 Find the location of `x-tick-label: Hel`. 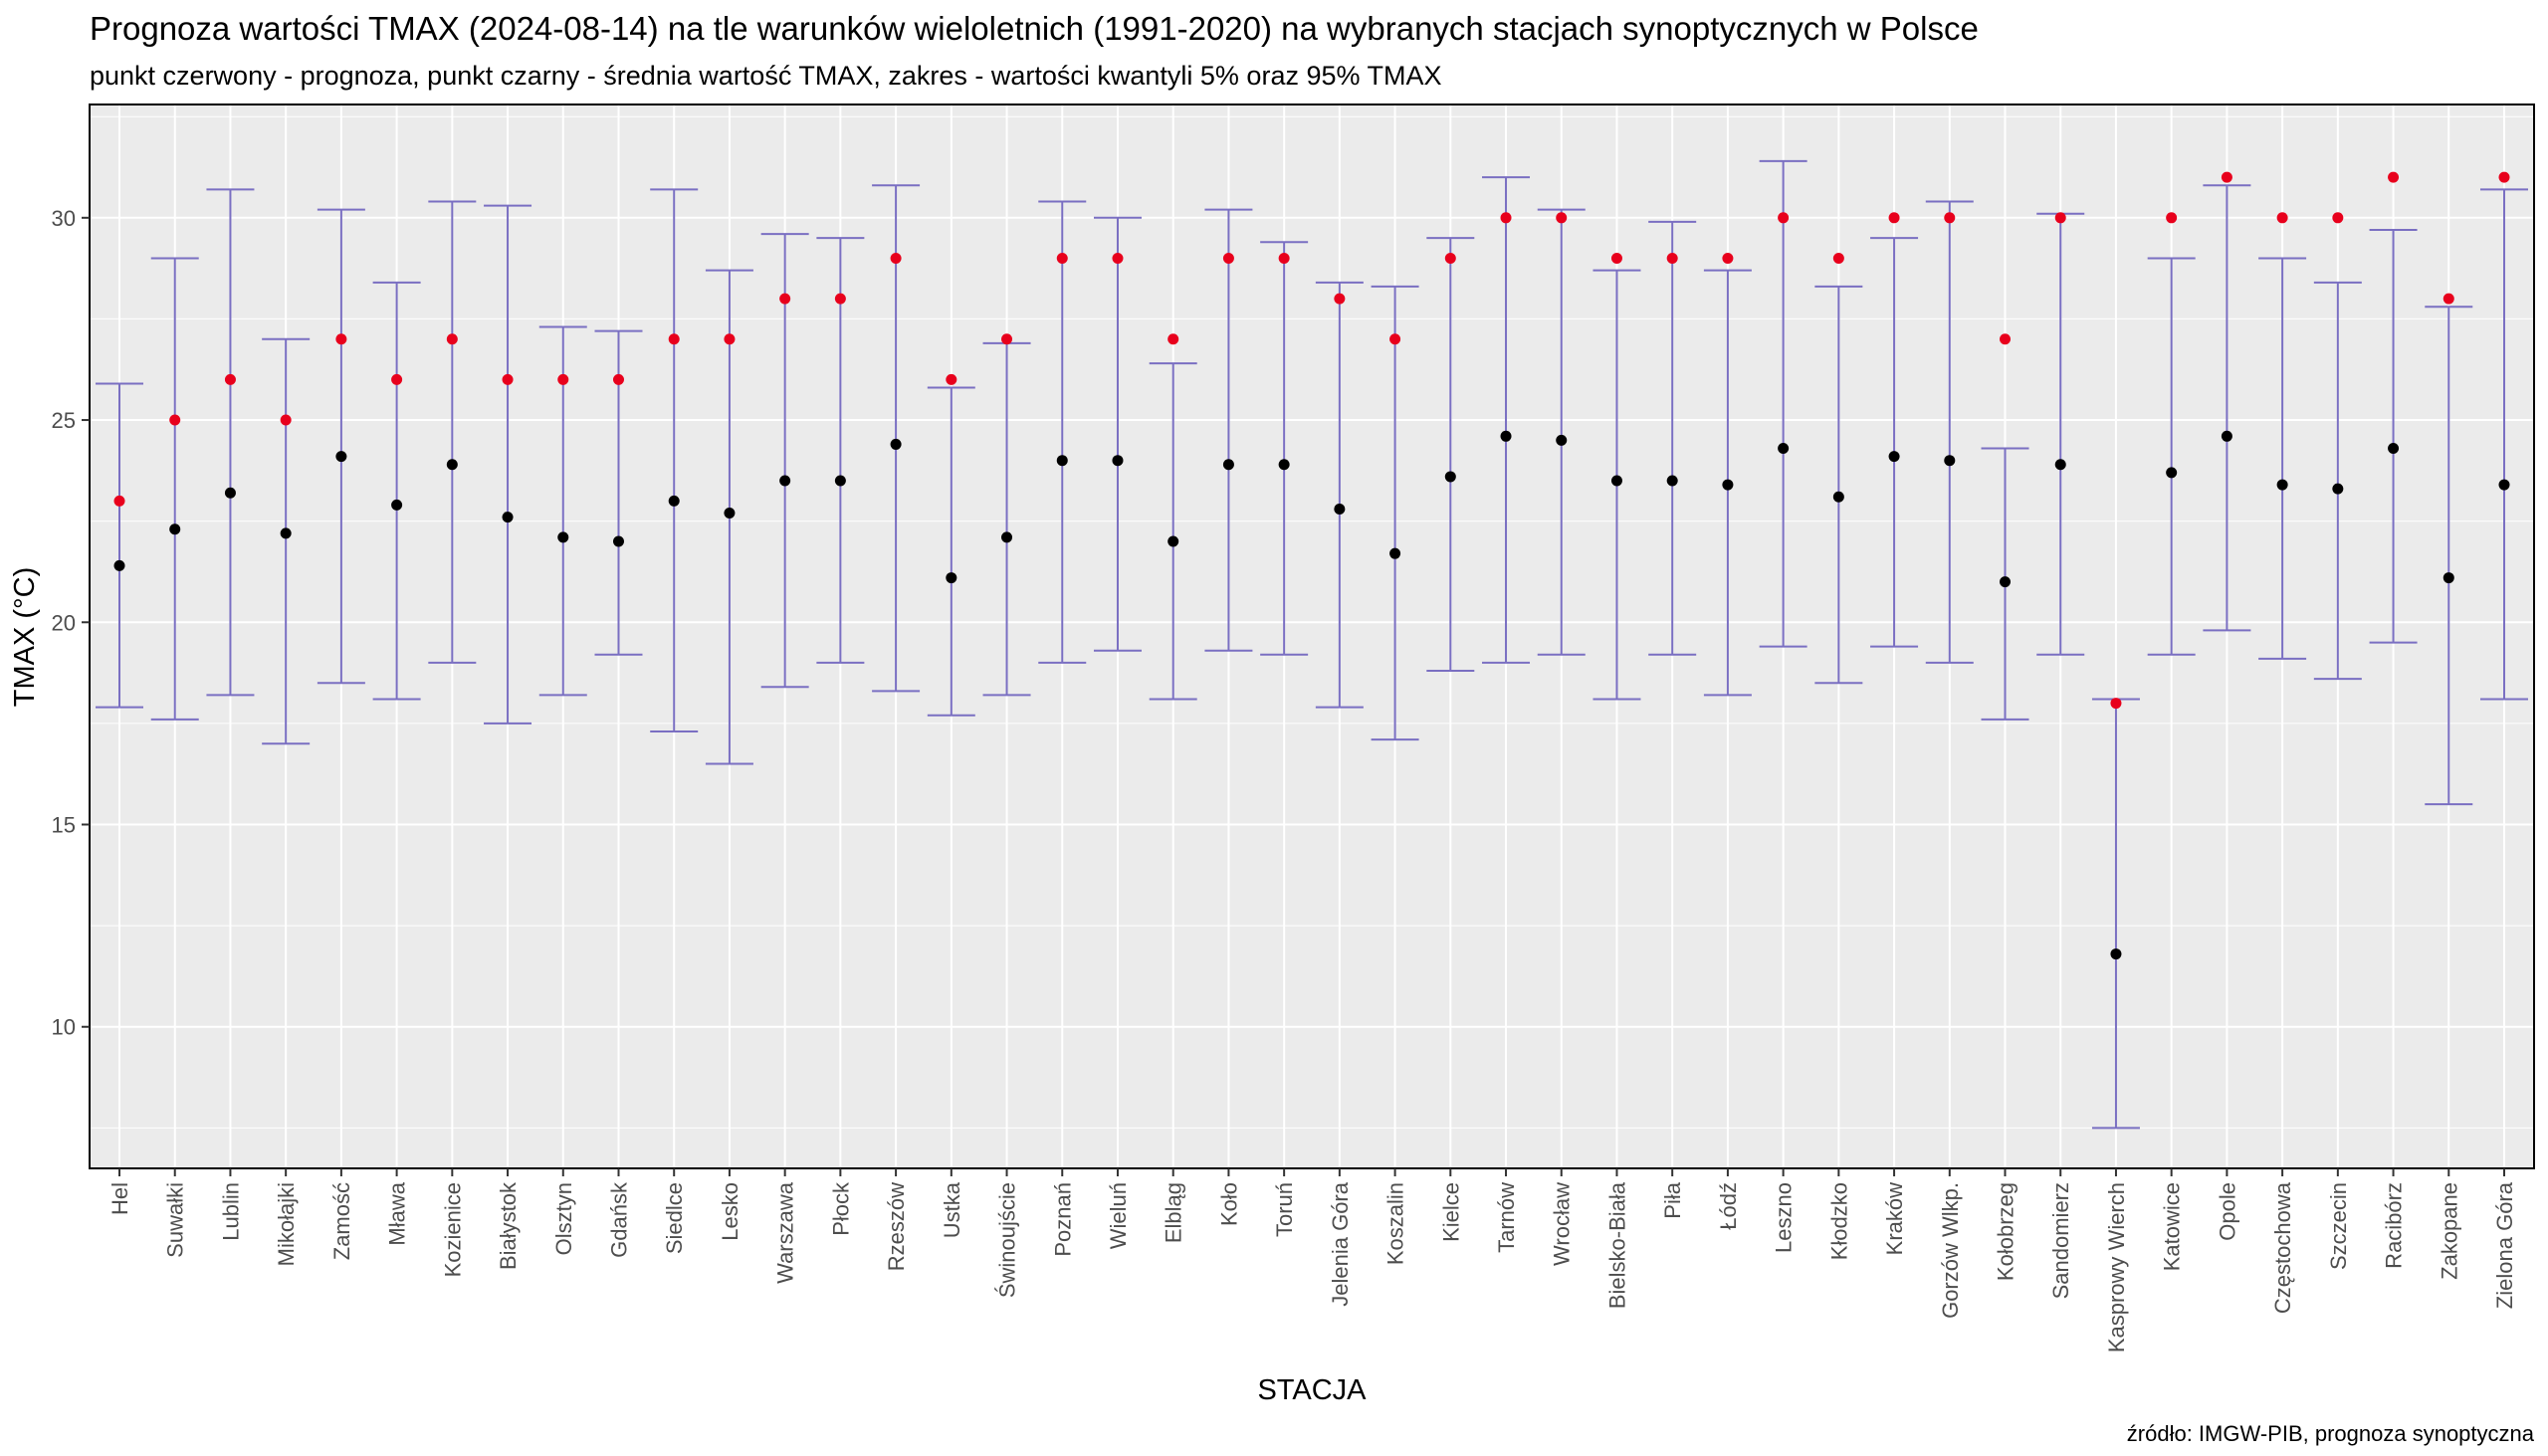

x-tick-label: Hel is located at coordinates (119, 1198).